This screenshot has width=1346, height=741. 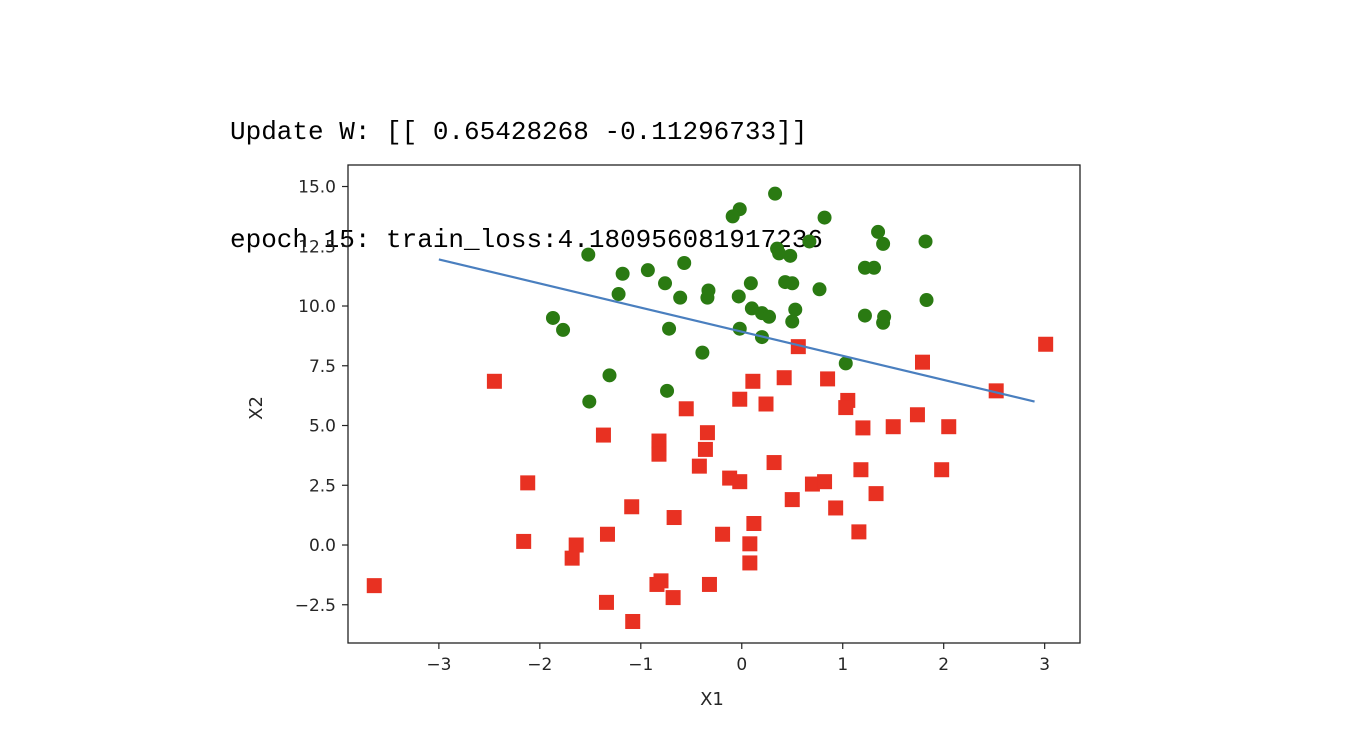 I want to click on y-tick-label: 5.0, so click(x=322, y=427).